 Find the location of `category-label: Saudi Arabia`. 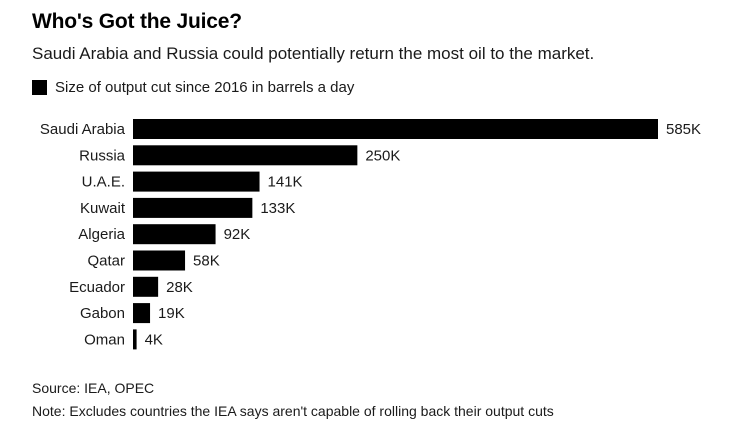

category-label: Saudi Arabia is located at coordinates (83, 129).